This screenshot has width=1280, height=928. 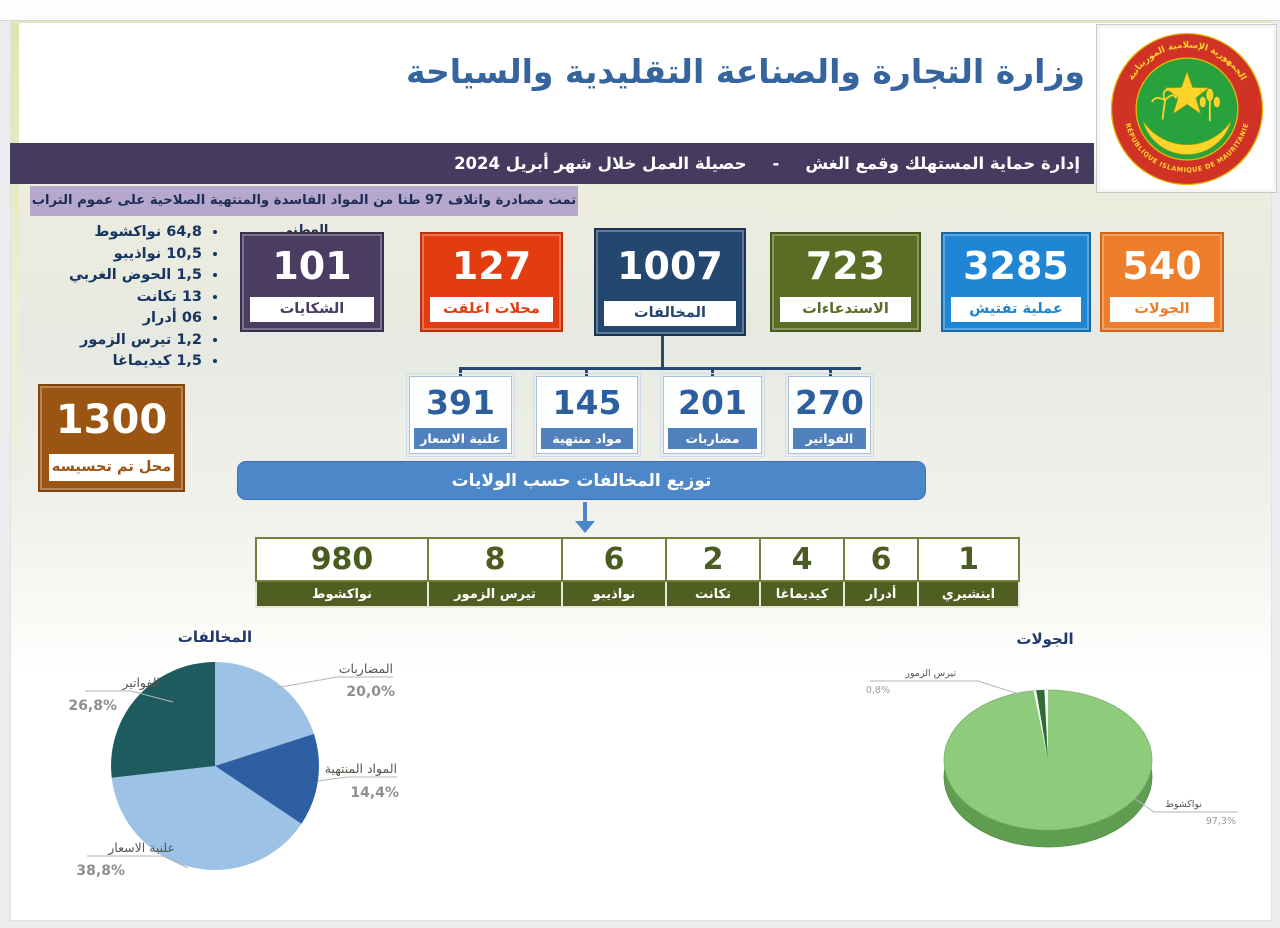 I want to click on substat-card-expired-goods: 145 مواد منتهية, so click(x=587, y=415).